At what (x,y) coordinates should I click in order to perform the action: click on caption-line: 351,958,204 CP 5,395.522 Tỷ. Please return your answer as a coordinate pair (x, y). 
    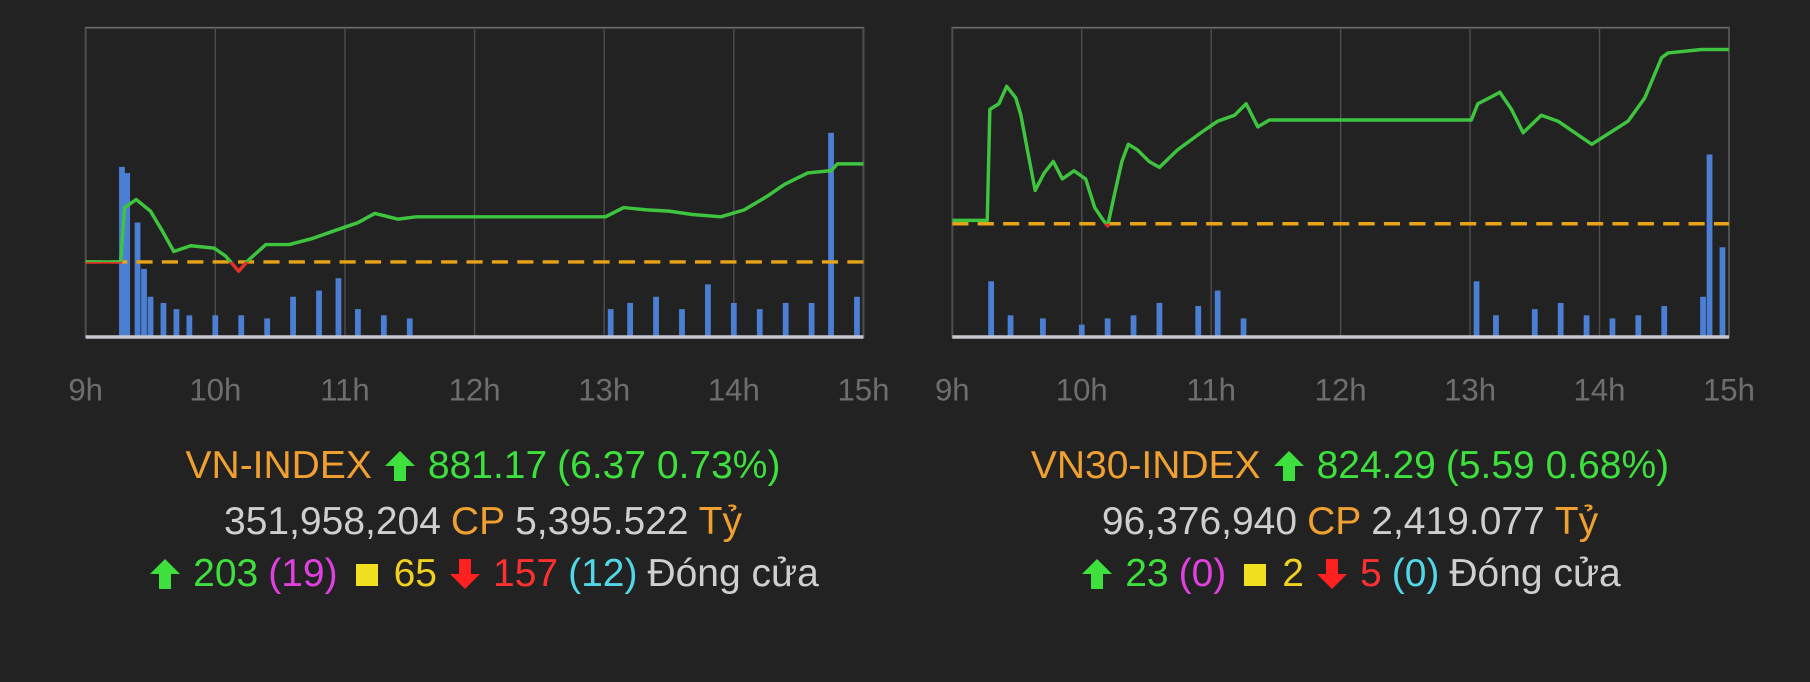
    Looking at the image, I should click on (483, 522).